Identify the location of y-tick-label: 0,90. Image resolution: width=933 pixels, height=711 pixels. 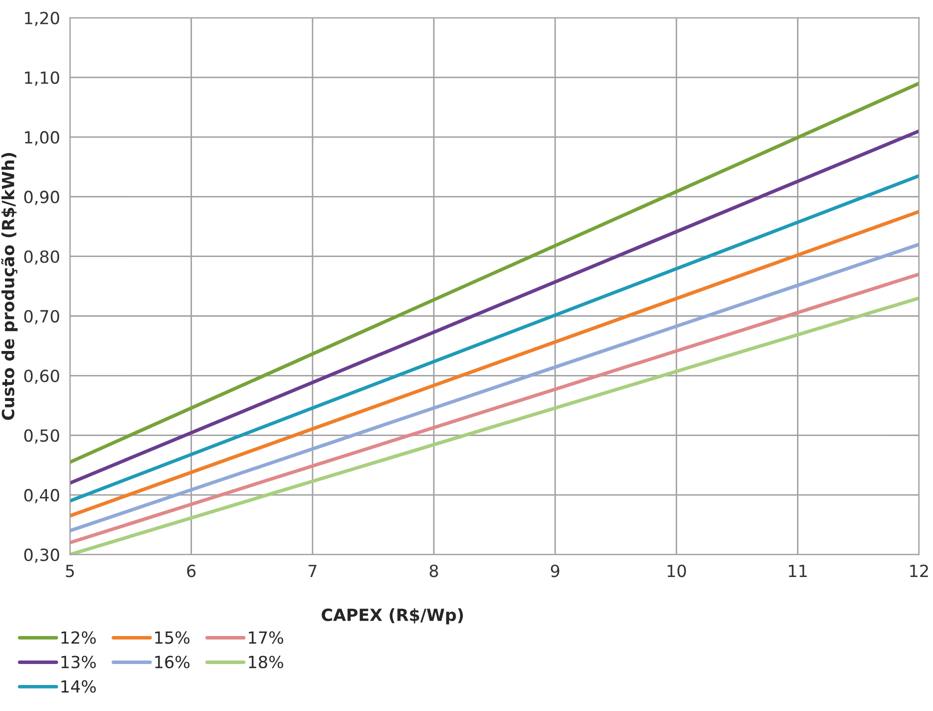
(42, 197).